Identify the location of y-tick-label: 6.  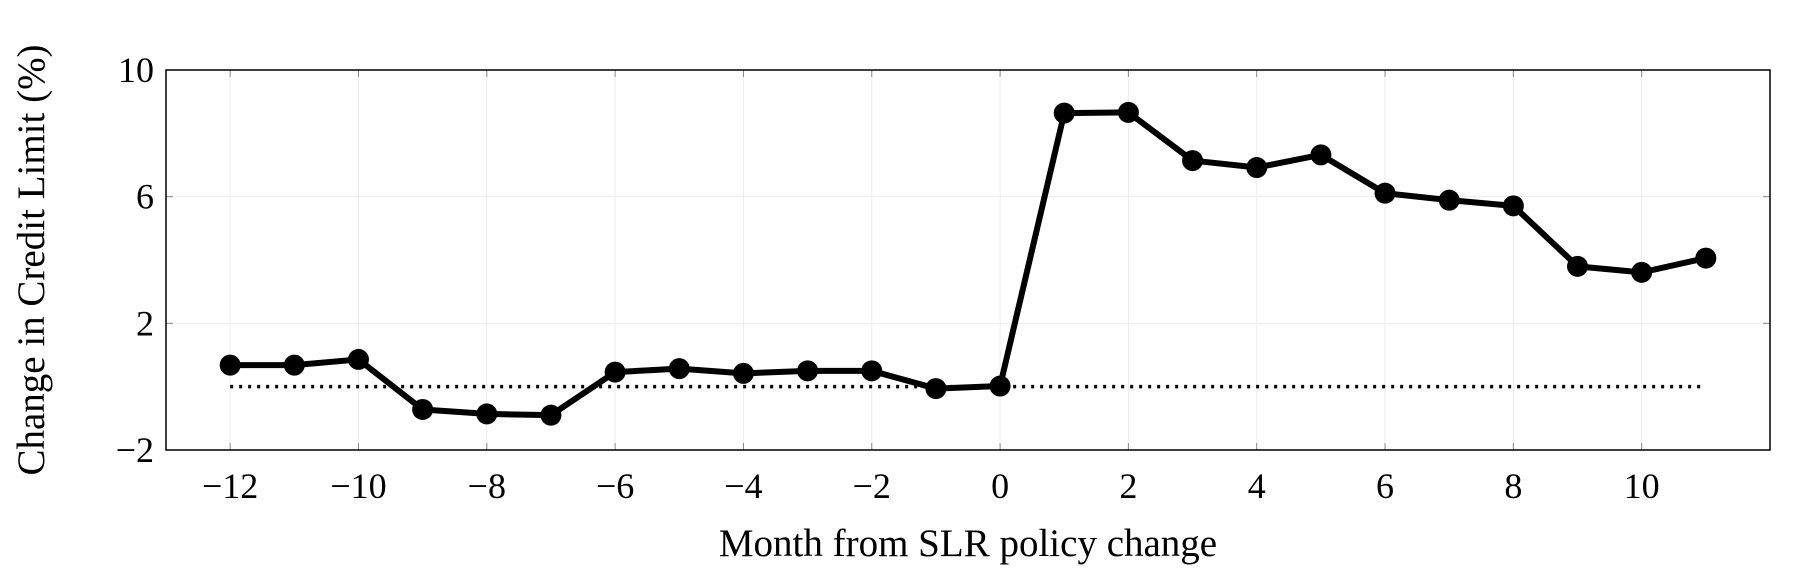
(145, 197).